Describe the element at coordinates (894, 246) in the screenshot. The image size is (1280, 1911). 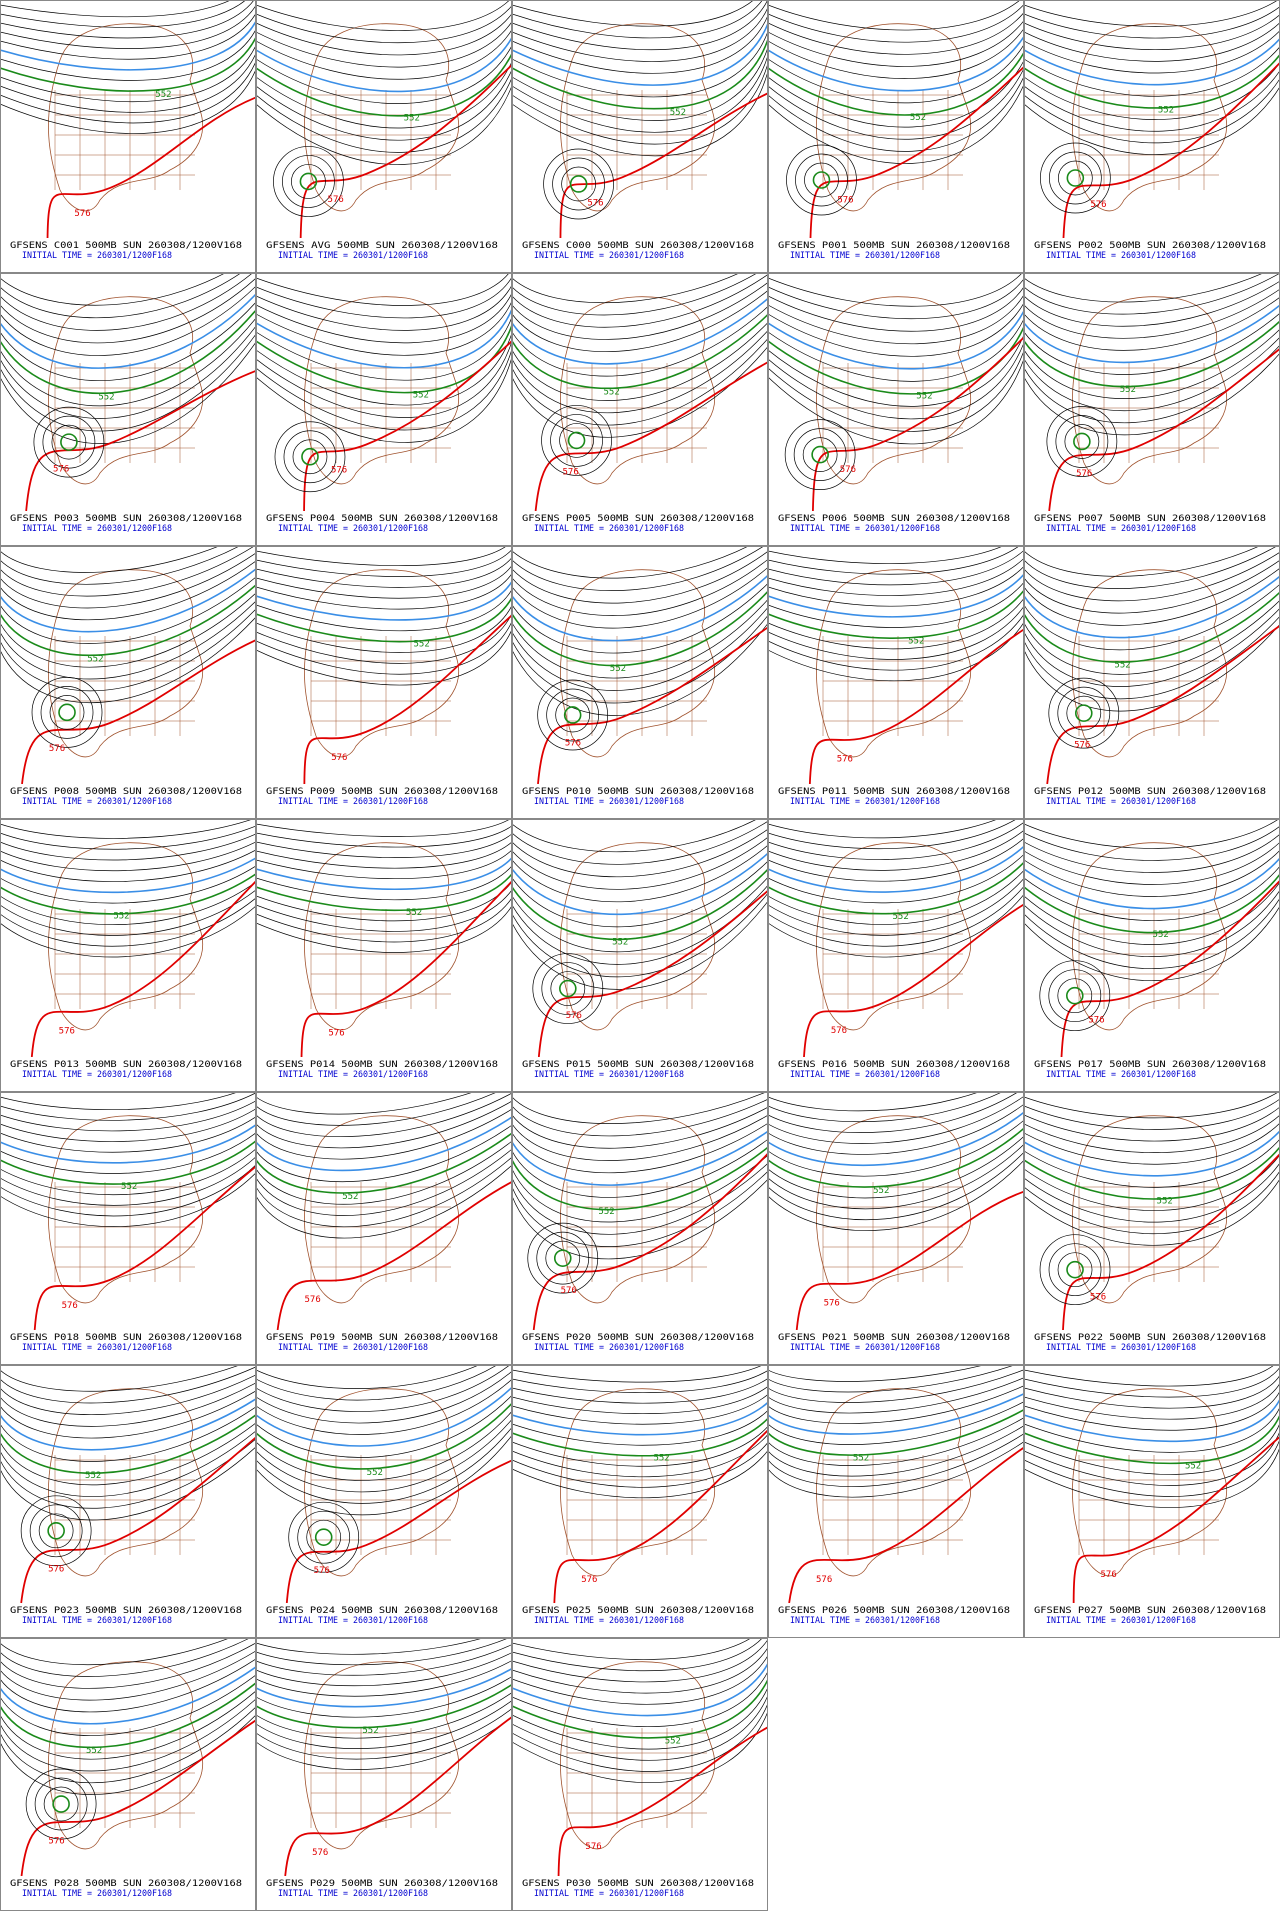
I see `panel-title: GFSENS P001 500MB SUN 260308/1200V168` at that location.